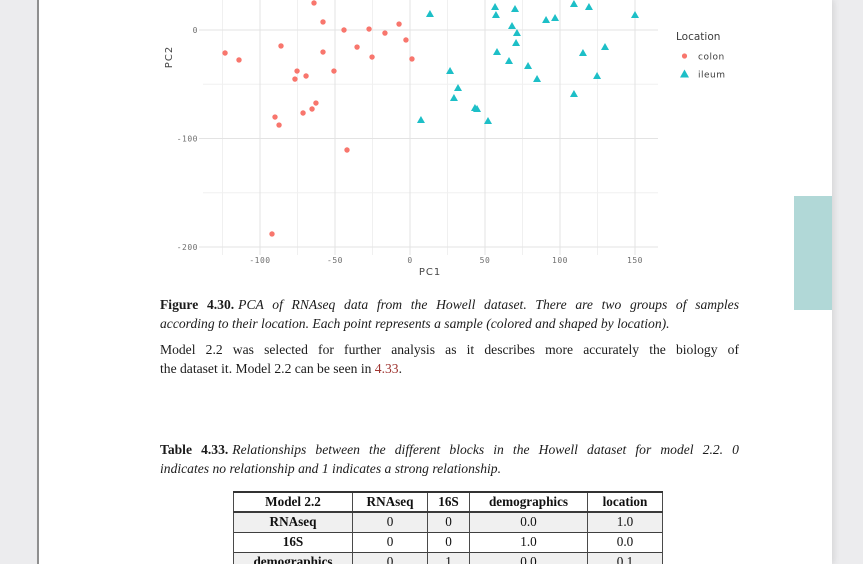 Image resolution: width=863 pixels, height=564 pixels. What do you see at coordinates (194, 449) in the screenshot?
I see `table-caption-label: Table 4.33.` at bounding box center [194, 449].